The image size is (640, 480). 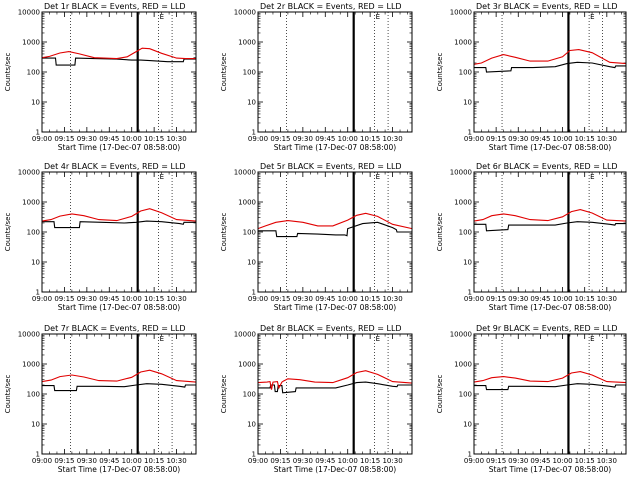 What do you see at coordinates (547, 166) in the screenshot?
I see `panel-title: Det 6r BLACK = Events, RED = LLD` at bounding box center [547, 166].